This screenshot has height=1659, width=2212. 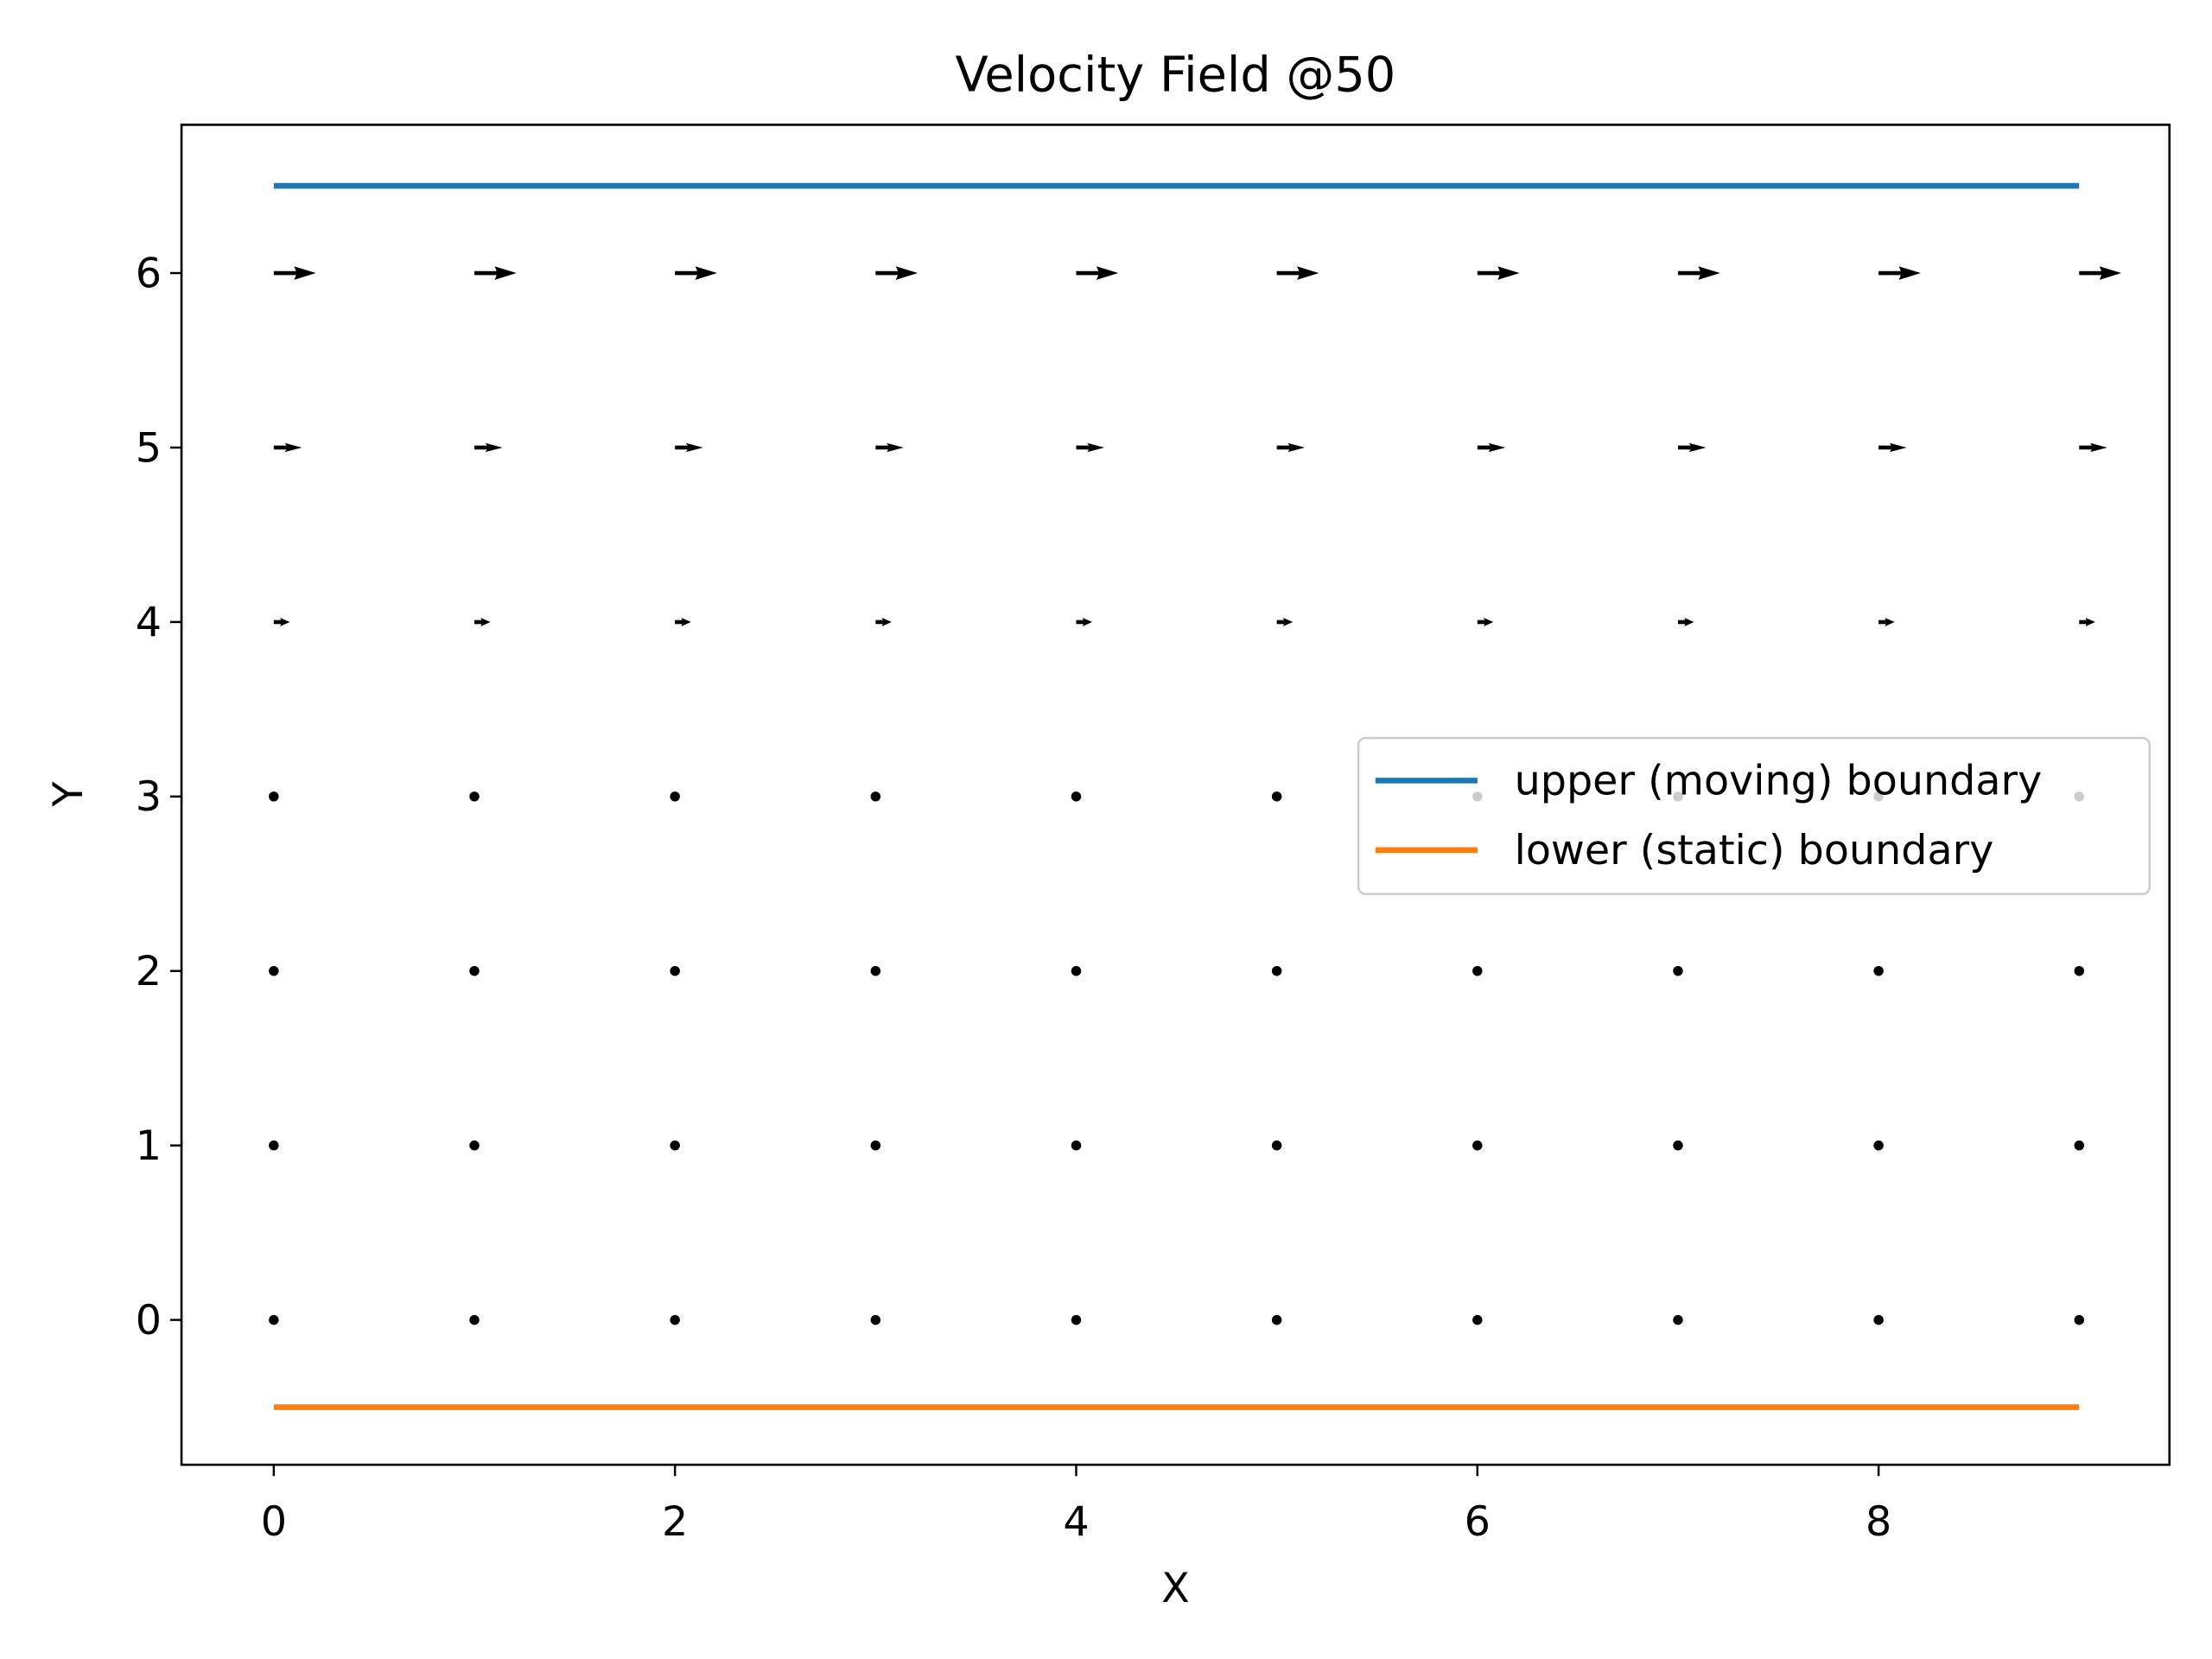 What do you see at coordinates (675, 1522) in the screenshot?
I see `x-tick-label: 2` at bounding box center [675, 1522].